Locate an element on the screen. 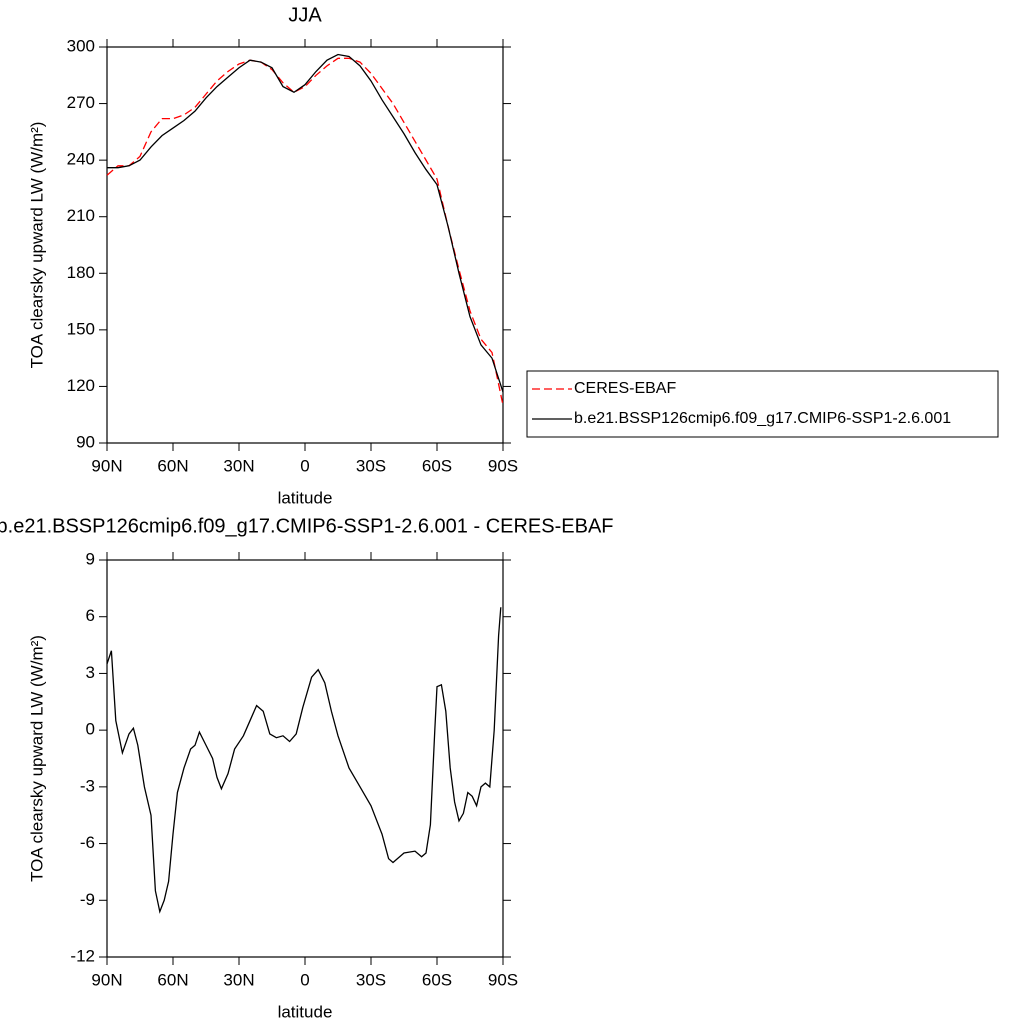  y-tick-label: 300 is located at coordinates (81, 45).